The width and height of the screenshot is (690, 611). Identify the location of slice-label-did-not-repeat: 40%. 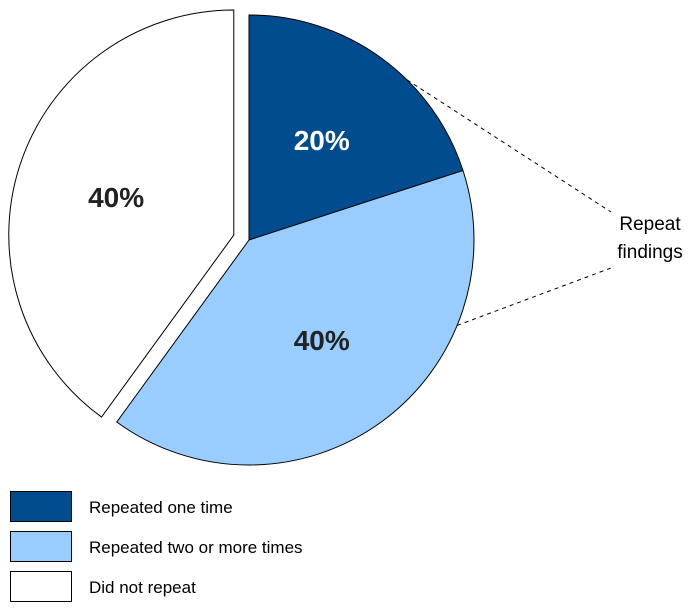
(116, 197).